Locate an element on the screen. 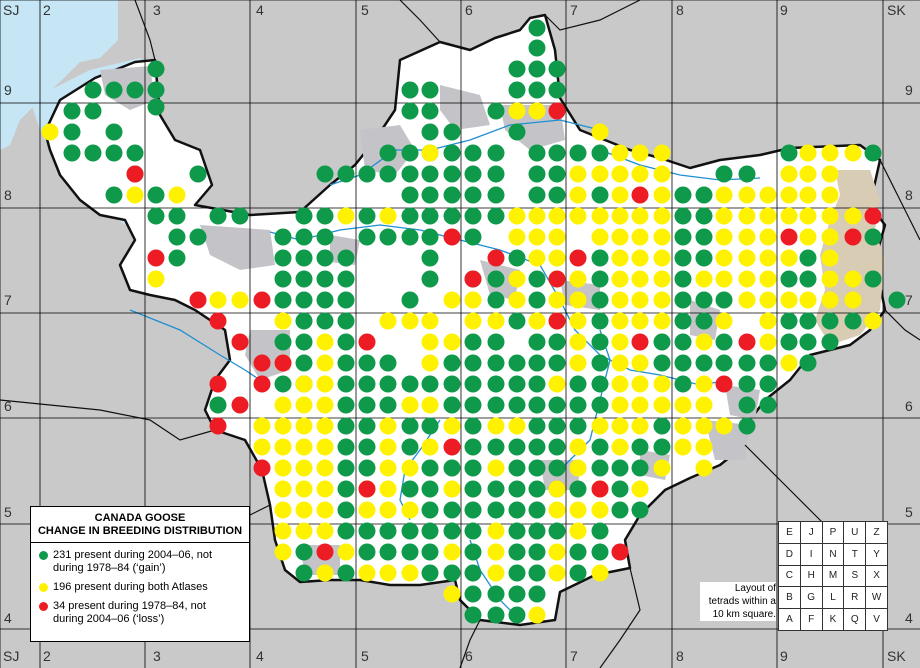  grid-label-bottom-5: 5 is located at coordinates (365, 656).